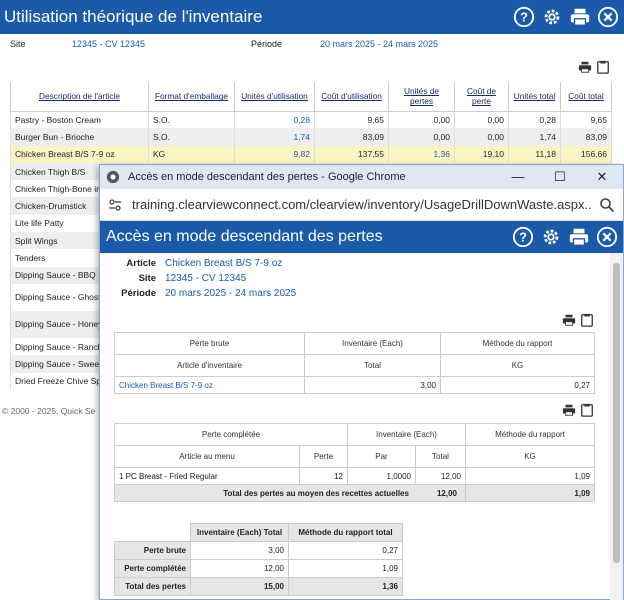 The width and height of the screenshot is (624, 600). What do you see at coordinates (602, 176) in the screenshot?
I see `window-close-icon: ✕` at bounding box center [602, 176].